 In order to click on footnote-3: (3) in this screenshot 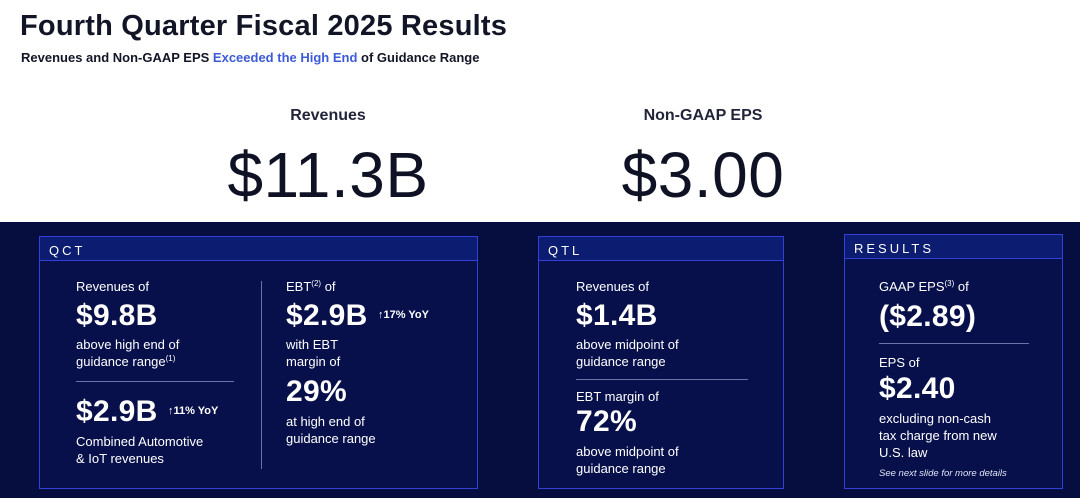, I will do `click(949, 283)`.